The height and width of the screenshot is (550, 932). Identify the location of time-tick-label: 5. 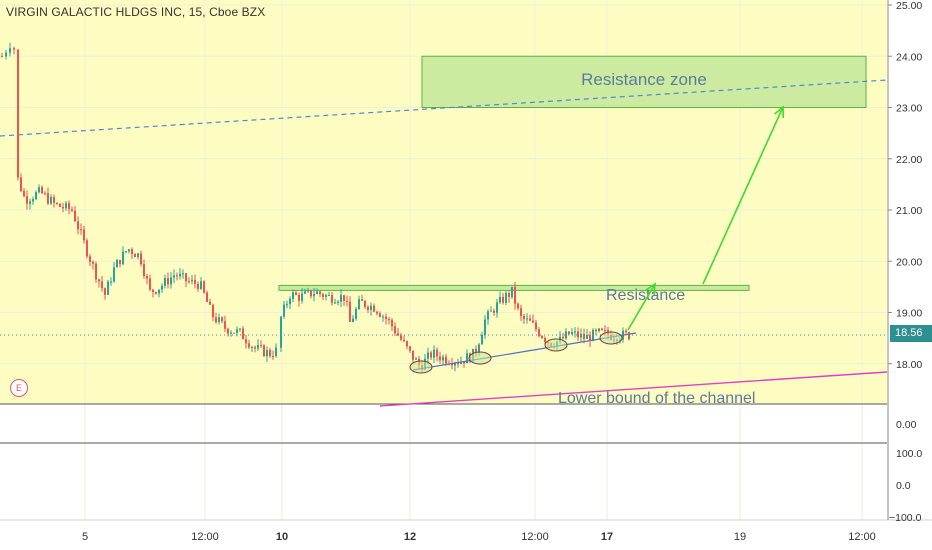
(85, 537).